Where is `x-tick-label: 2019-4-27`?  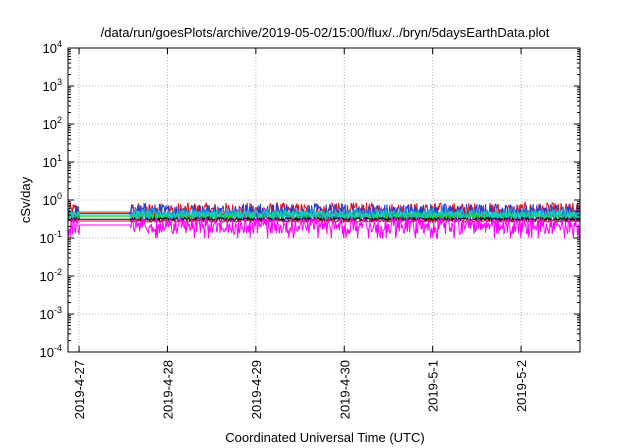 x-tick-label: 2019-4-27 is located at coordinates (79, 389).